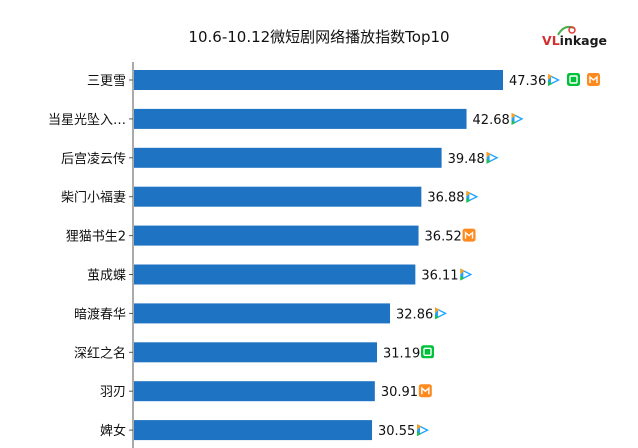  I want to click on category-label: 三更雪, so click(106, 81).